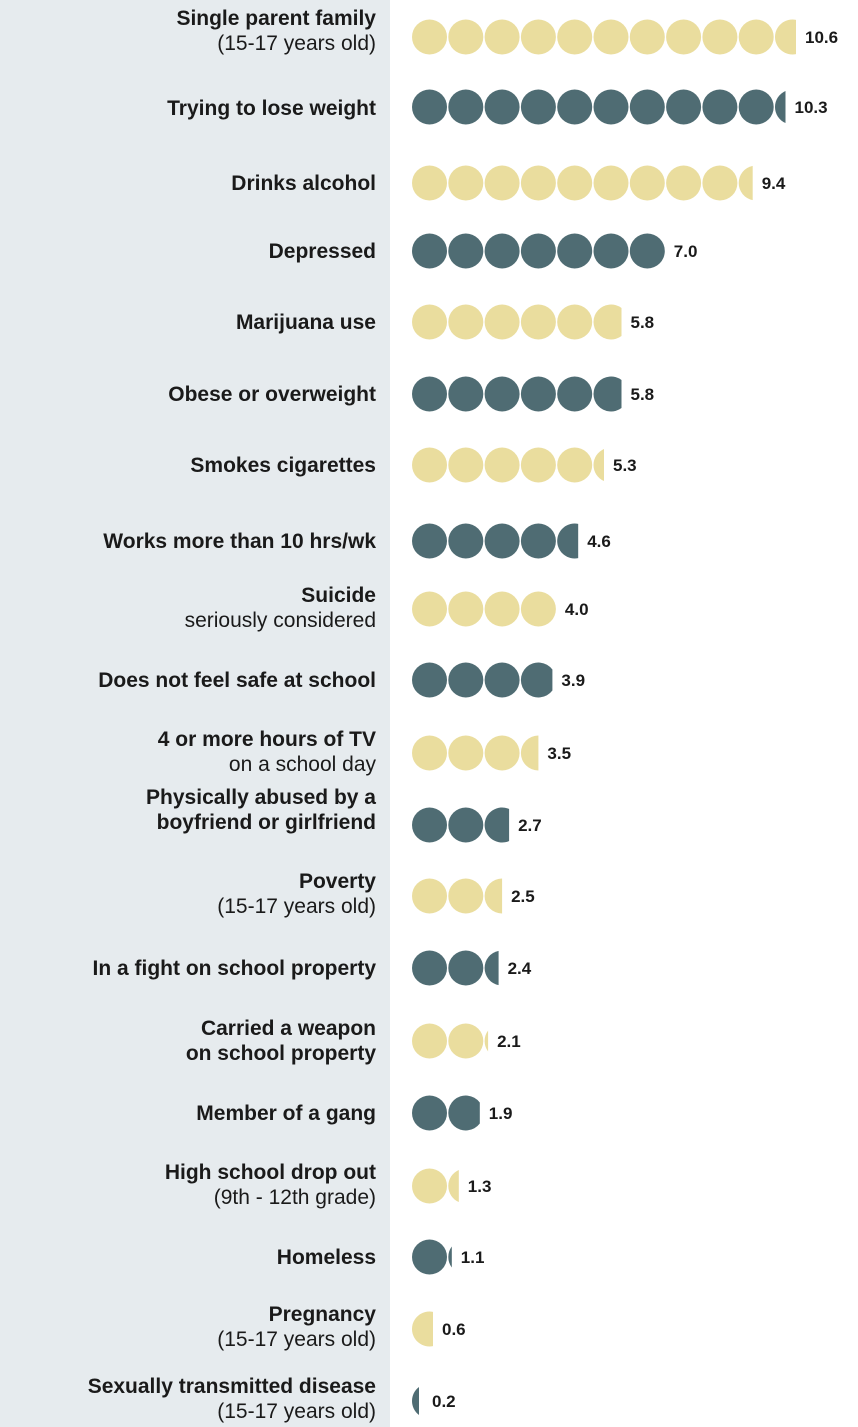 The width and height of the screenshot is (858, 1427). What do you see at coordinates (643, 322) in the screenshot?
I see `value-label-4: 5.8` at bounding box center [643, 322].